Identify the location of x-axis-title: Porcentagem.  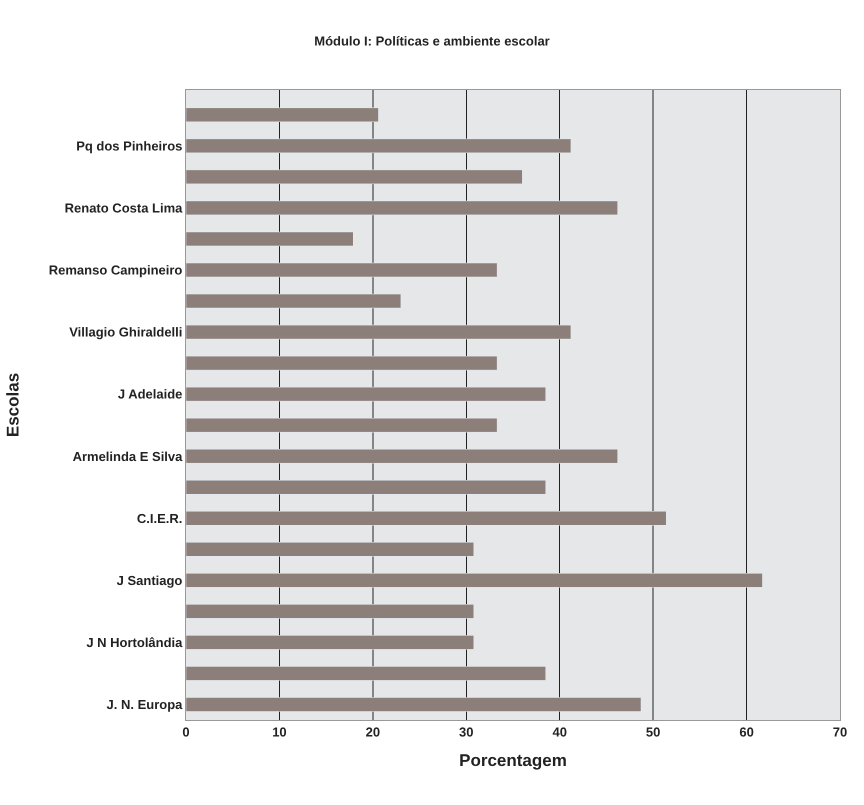
(513, 760).